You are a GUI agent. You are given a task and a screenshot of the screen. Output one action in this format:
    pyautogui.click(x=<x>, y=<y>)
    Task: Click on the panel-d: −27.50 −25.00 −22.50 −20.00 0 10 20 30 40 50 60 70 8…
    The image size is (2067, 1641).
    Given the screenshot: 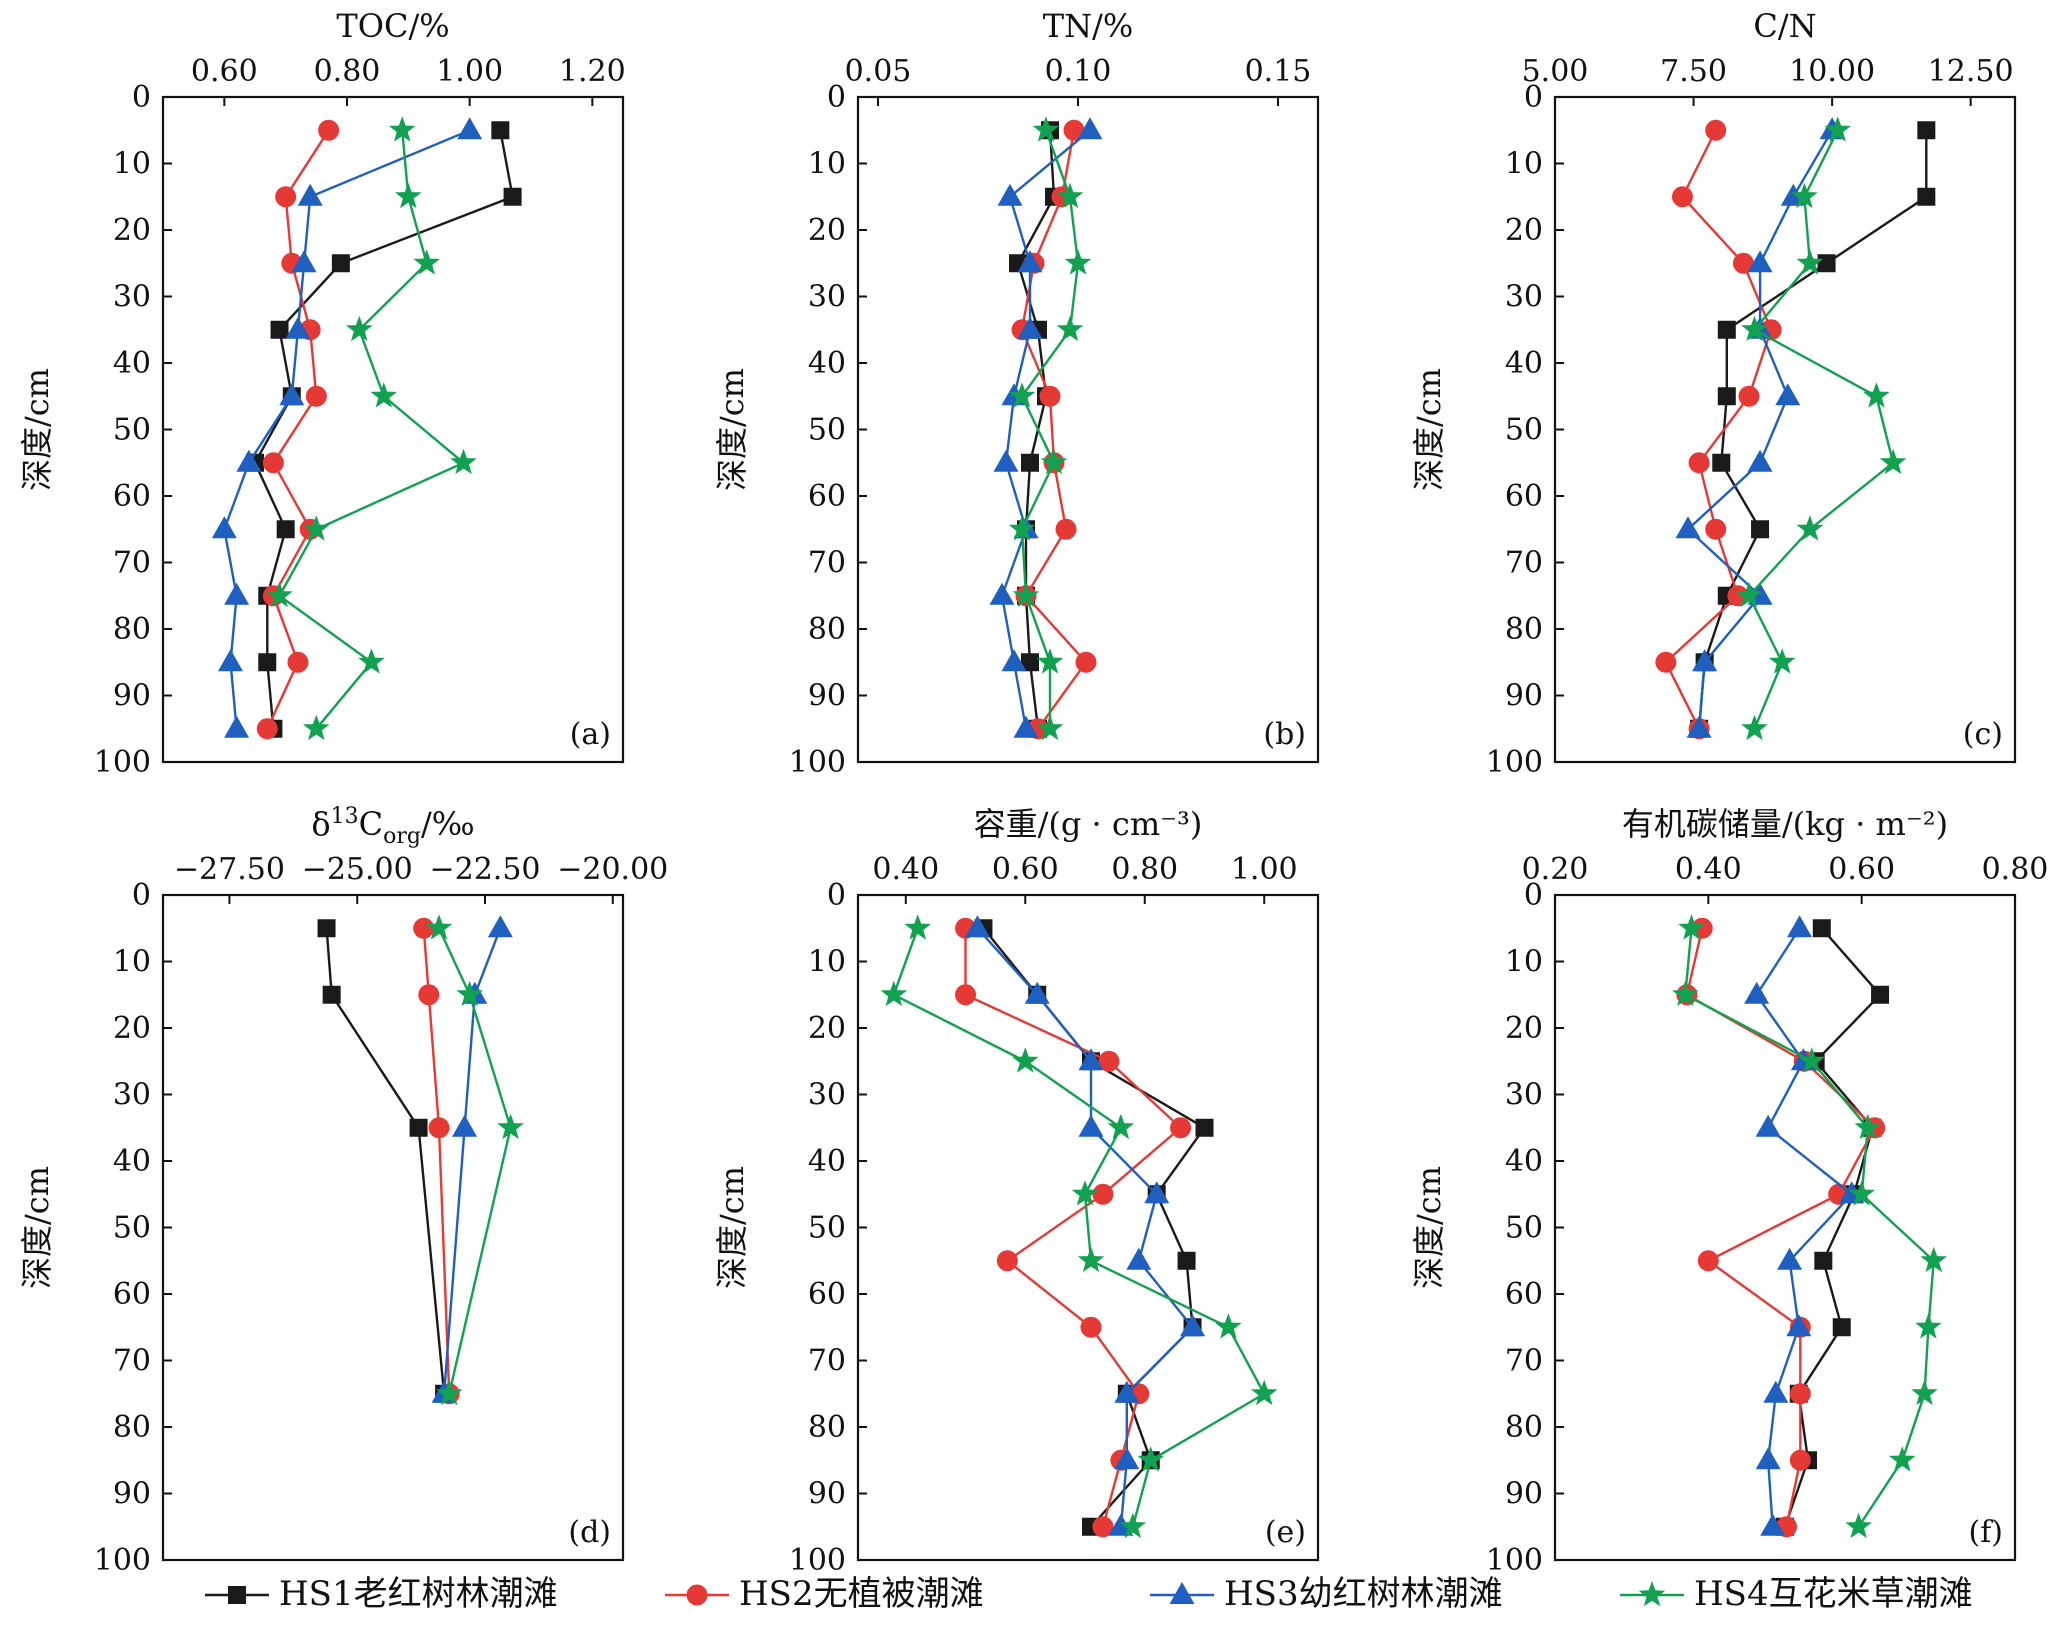 What is the action you would take?
    pyautogui.click(x=343, y=1191)
    